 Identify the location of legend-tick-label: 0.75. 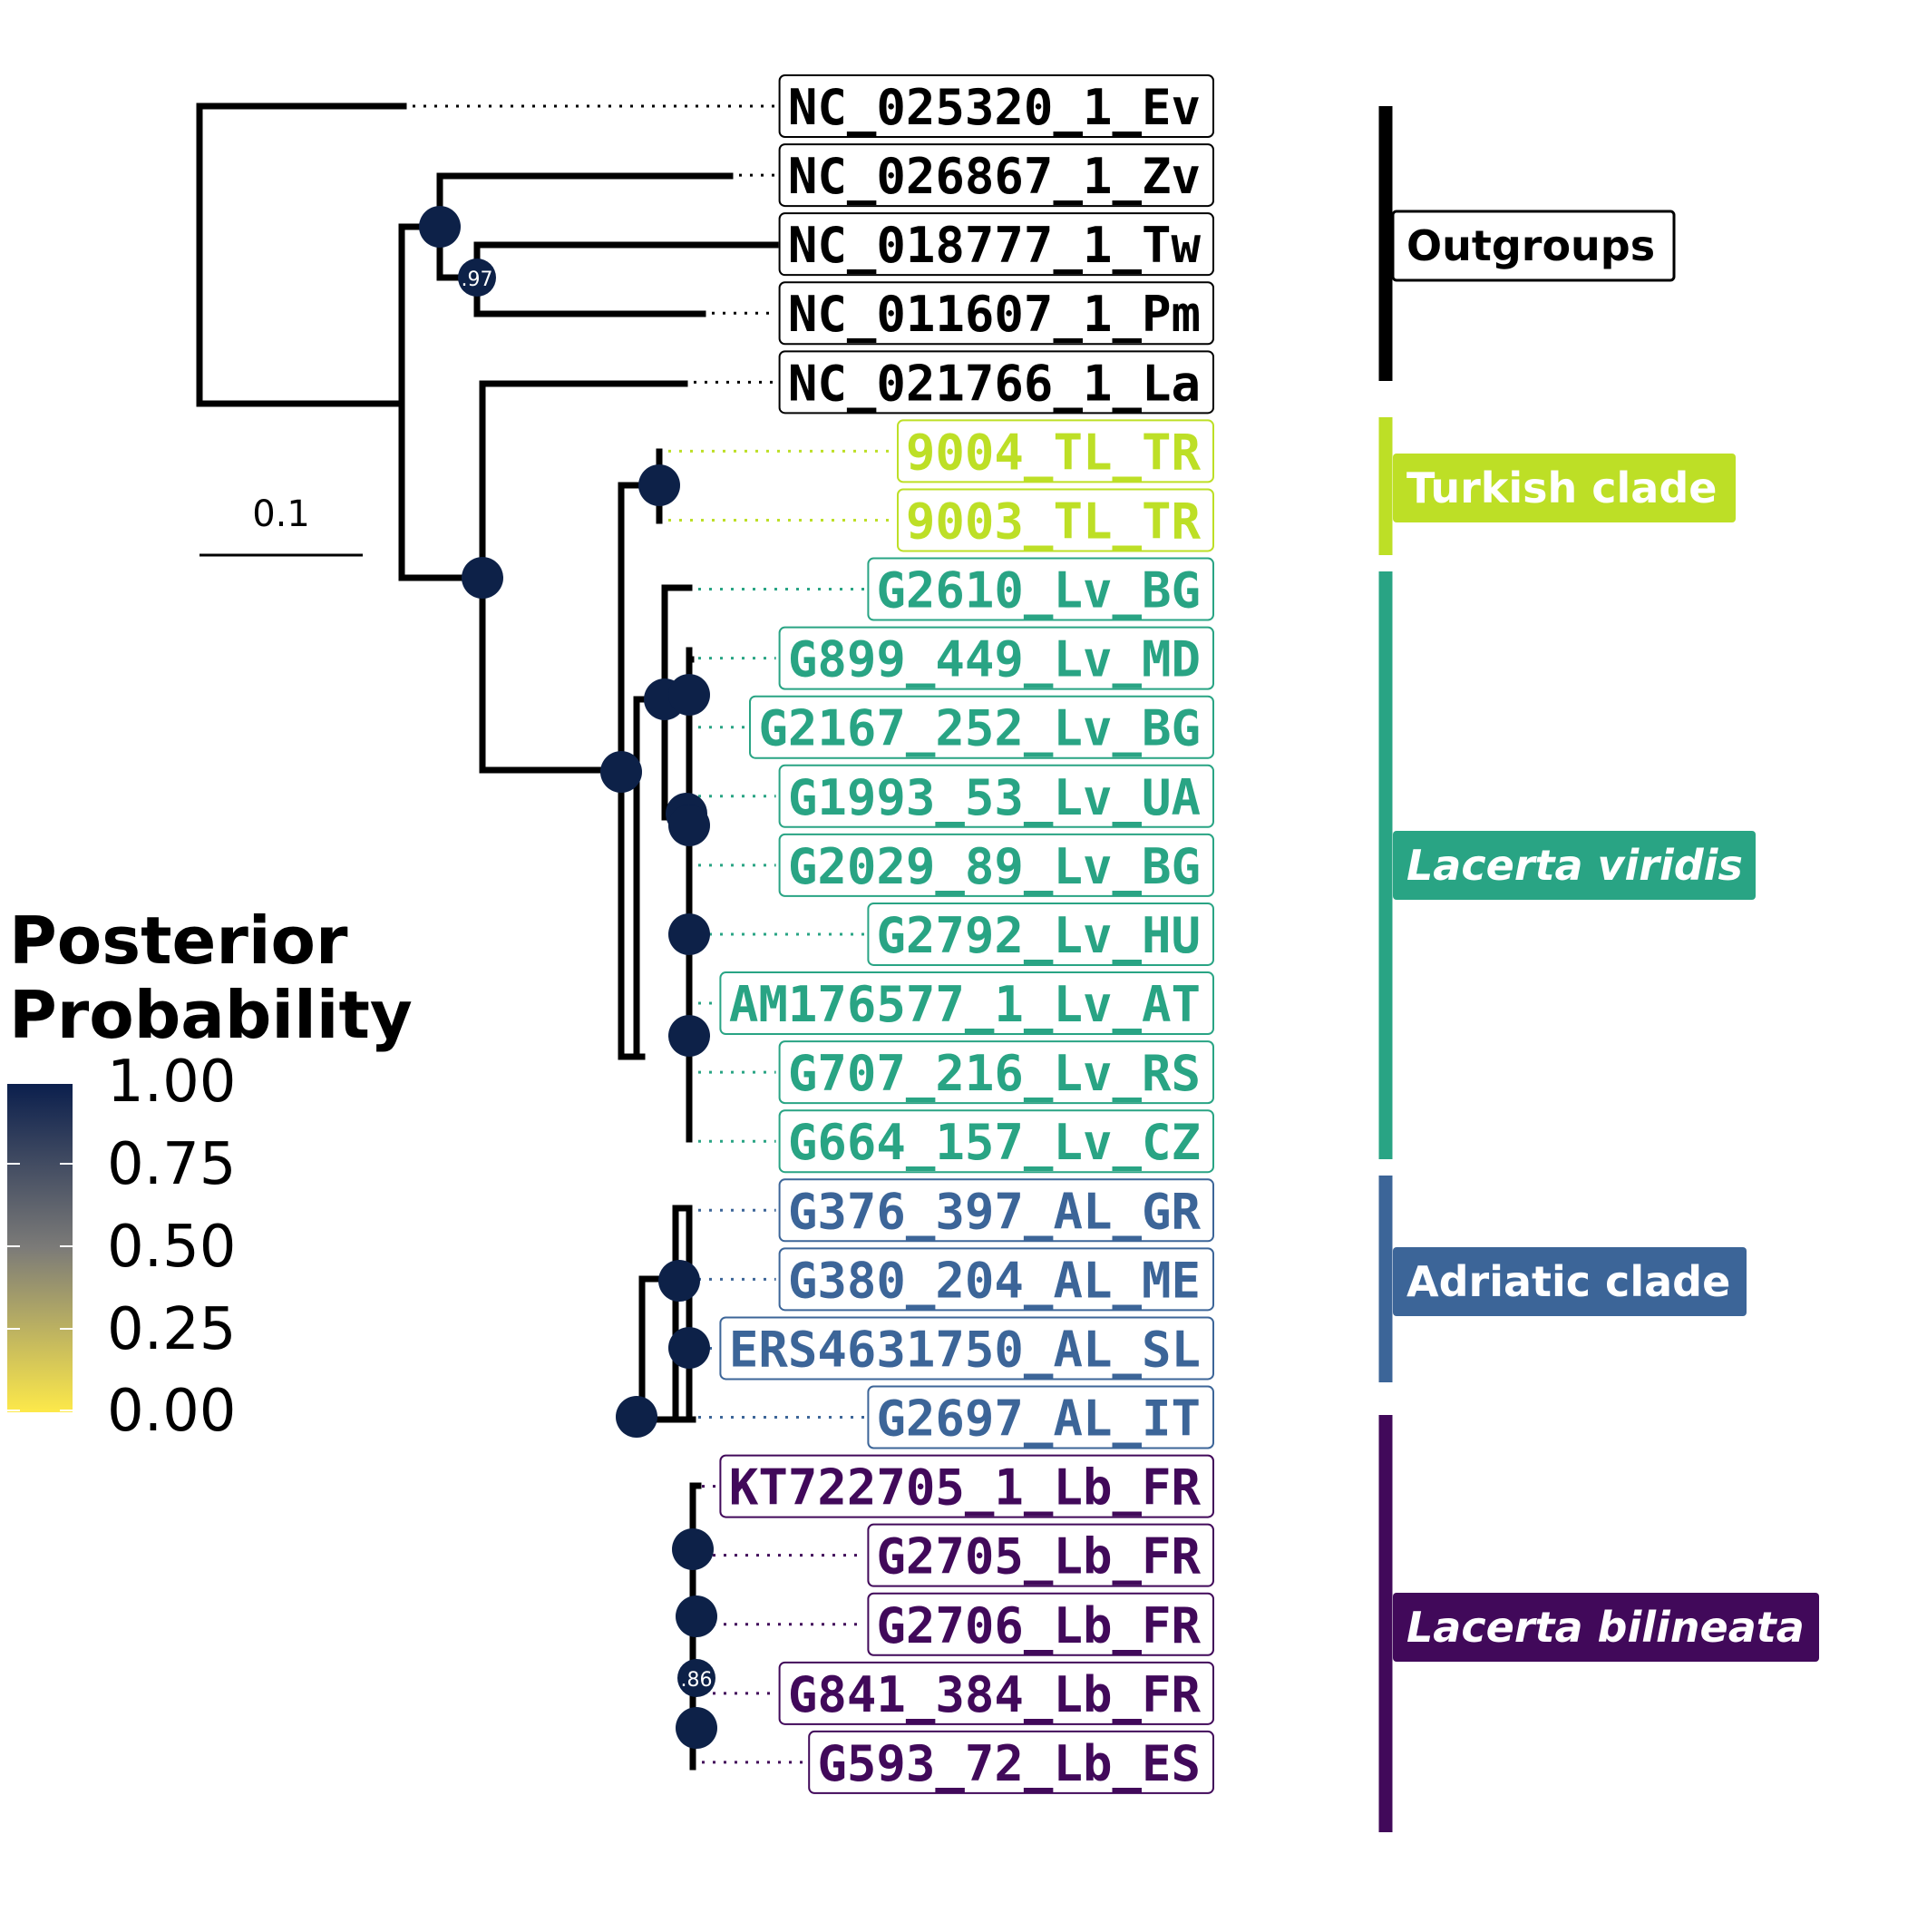
(172, 1164).